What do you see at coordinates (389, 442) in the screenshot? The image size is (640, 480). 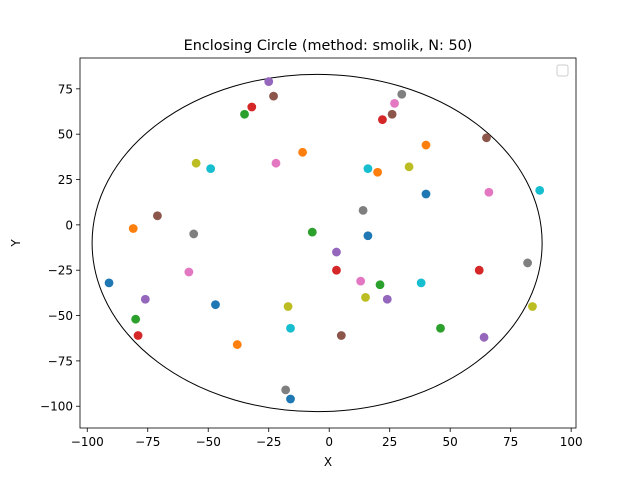 I see `x-tick-label: 25` at bounding box center [389, 442].